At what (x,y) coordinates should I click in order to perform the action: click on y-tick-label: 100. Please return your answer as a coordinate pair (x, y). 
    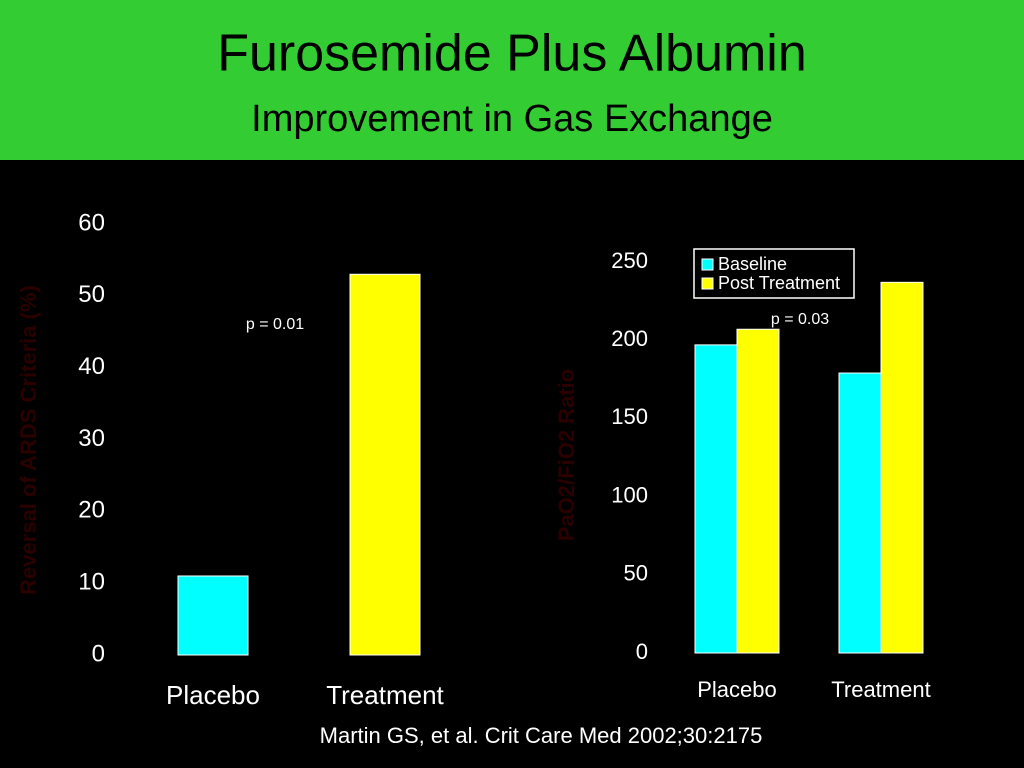
    Looking at the image, I should click on (629, 494).